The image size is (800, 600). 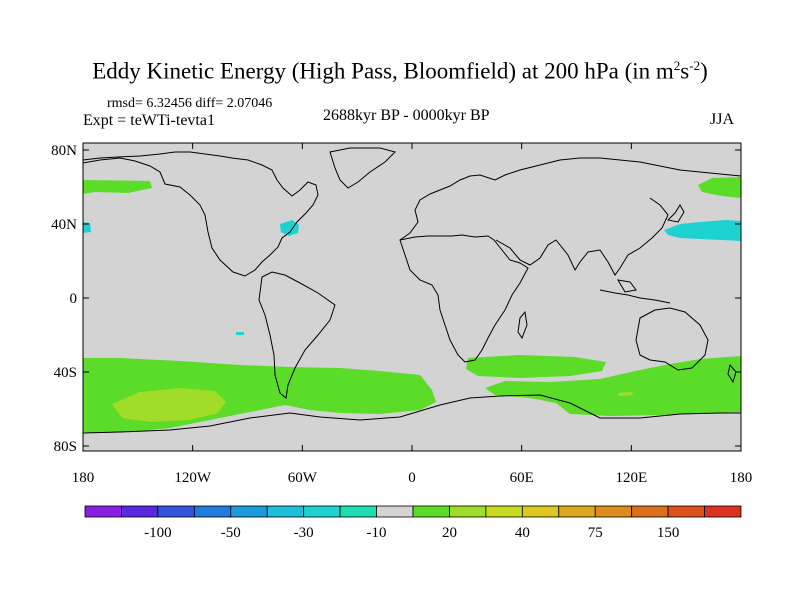 What do you see at coordinates (406, 115) in the screenshot?
I see `period-label: 2688kyr BP - 0000kyr BP` at bounding box center [406, 115].